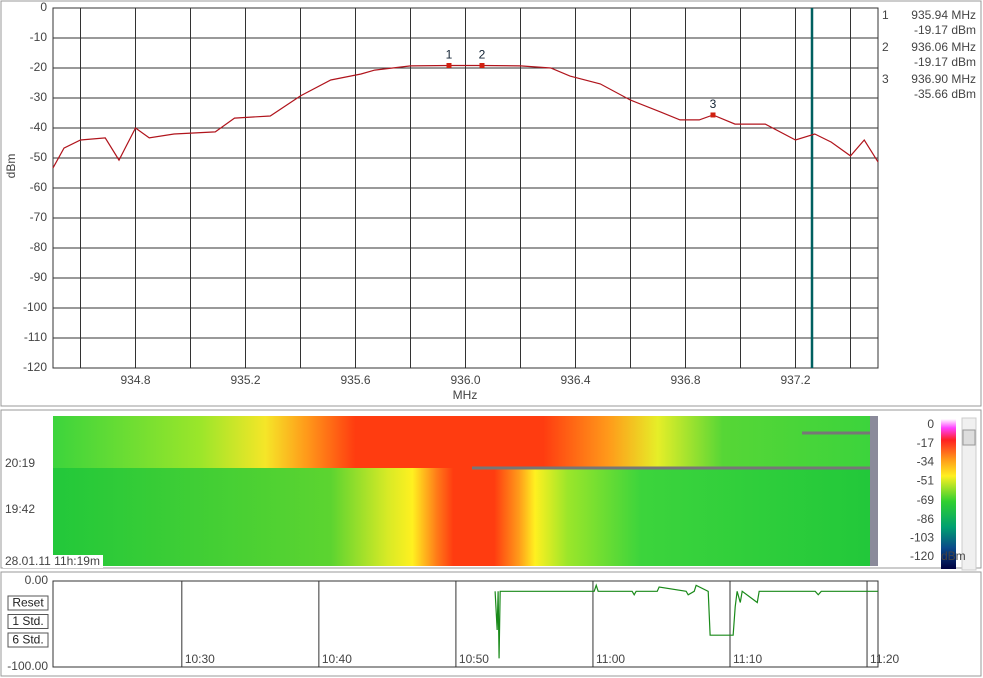 The image size is (983, 678). I want to click on button-label: 6 Std., so click(27, 640).